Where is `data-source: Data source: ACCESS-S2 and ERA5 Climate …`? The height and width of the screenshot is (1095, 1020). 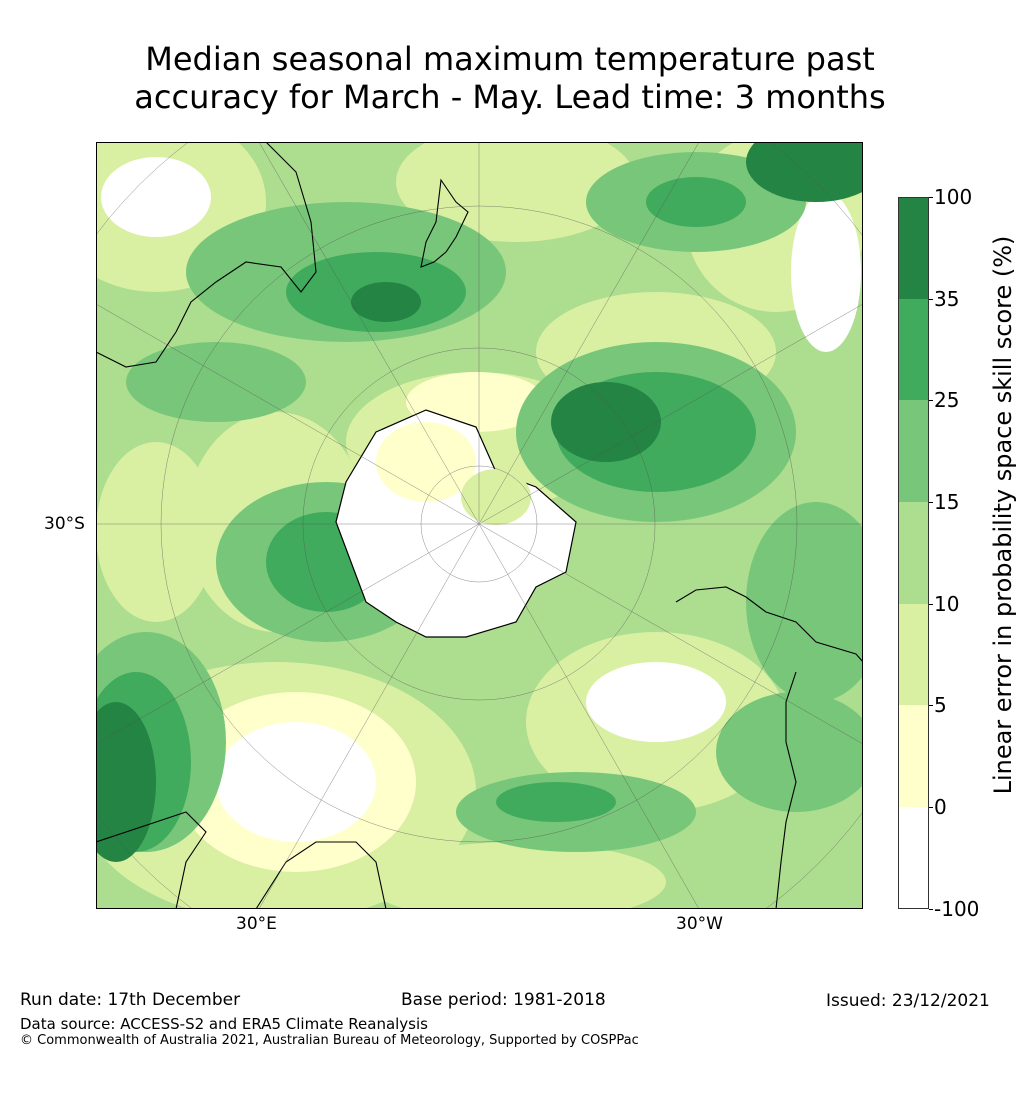 data-source: Data source: ACCESS-S2 and ERA5 Climate … is located at coordinates (224, 1024).